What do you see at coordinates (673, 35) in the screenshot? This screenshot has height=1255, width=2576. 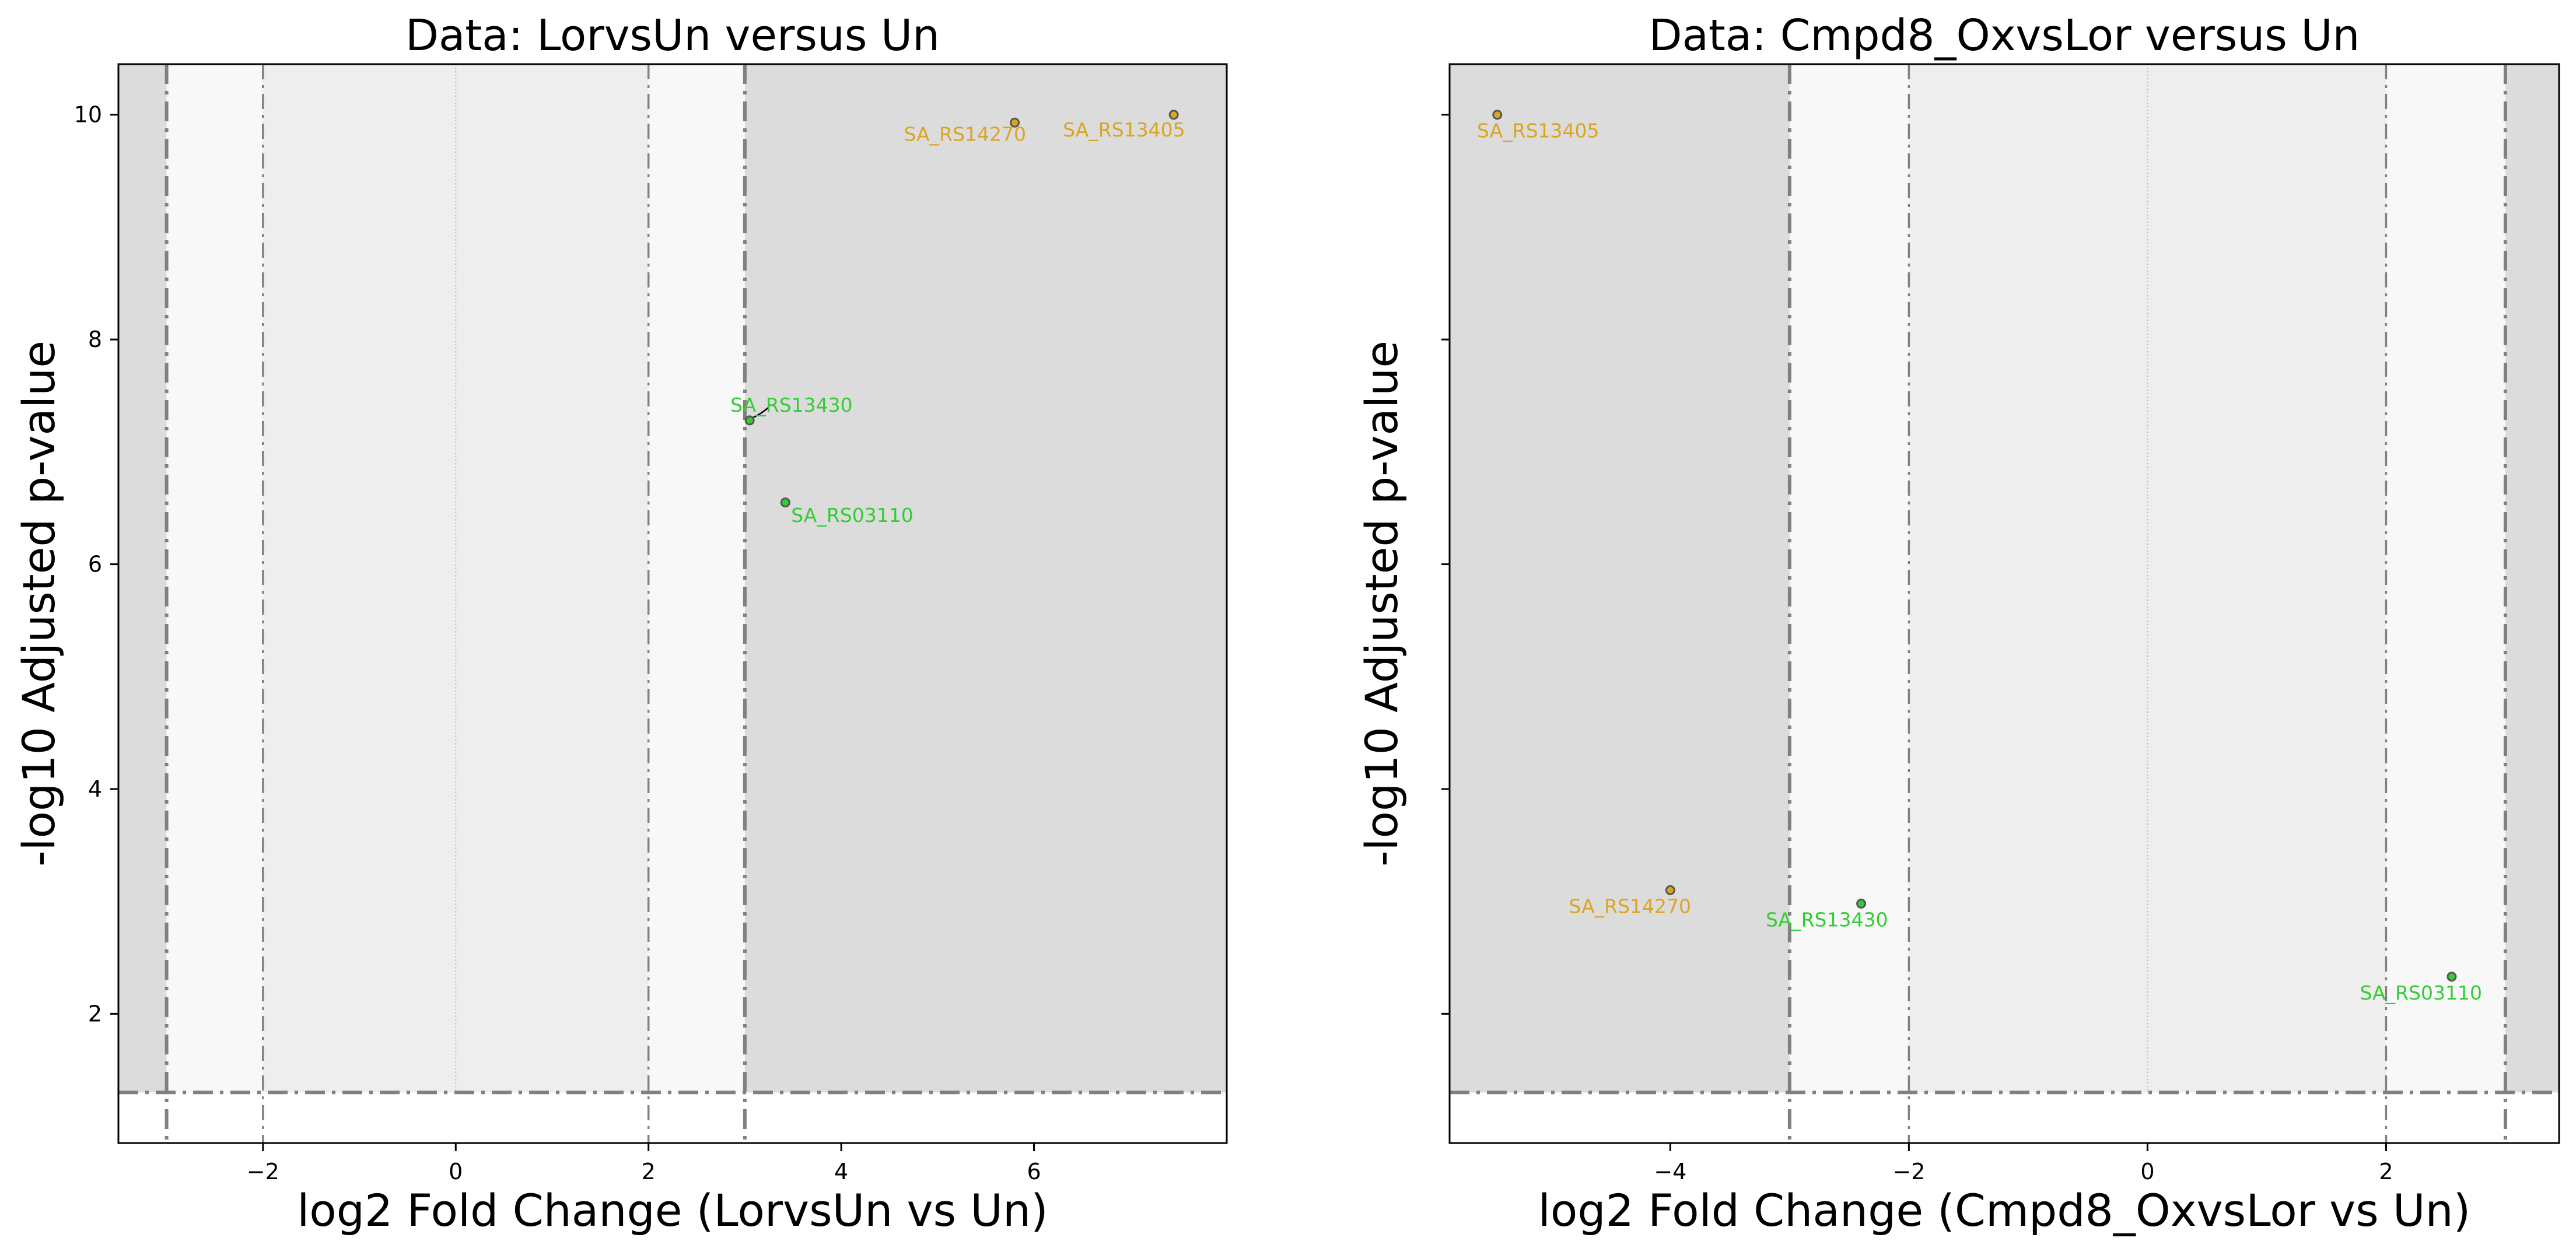 I see `chart-title: Data: LorvsUn versus Un` at bounding box center [673, 35].